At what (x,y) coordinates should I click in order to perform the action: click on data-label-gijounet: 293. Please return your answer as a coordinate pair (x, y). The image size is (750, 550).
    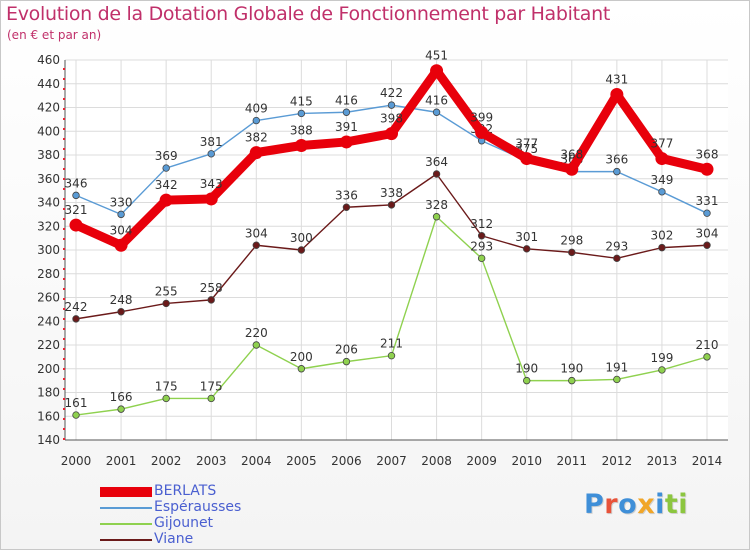
    Looking at the image, I should click on (481, 246).